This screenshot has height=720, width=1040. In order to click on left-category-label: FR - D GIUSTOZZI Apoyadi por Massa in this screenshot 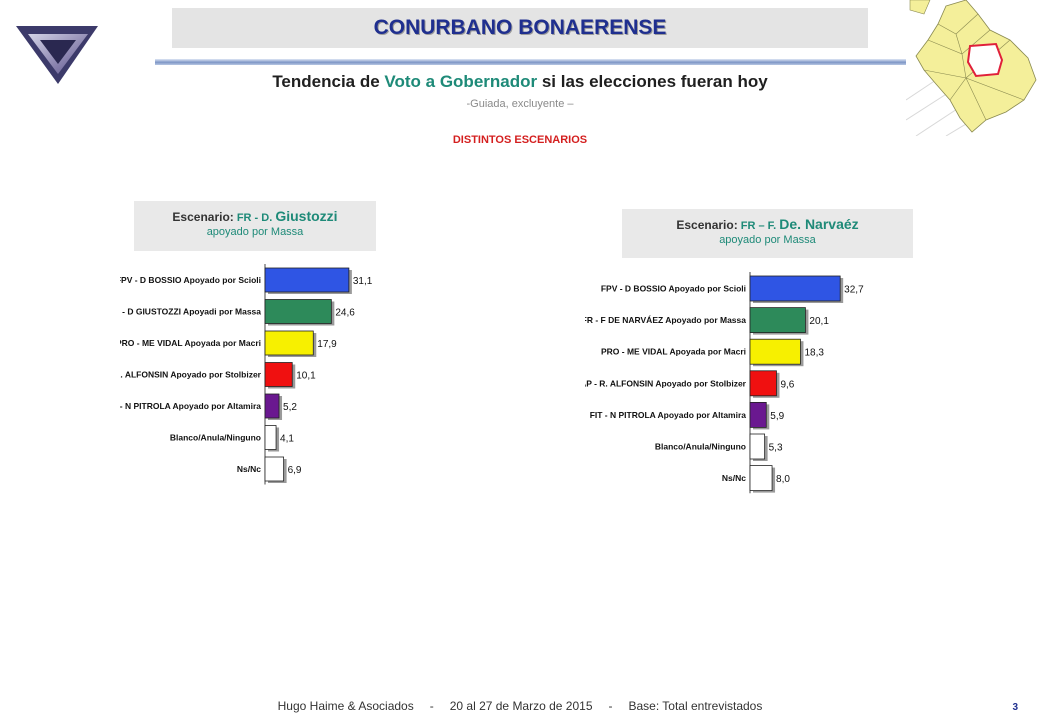, I will do `click(190, 312)`.